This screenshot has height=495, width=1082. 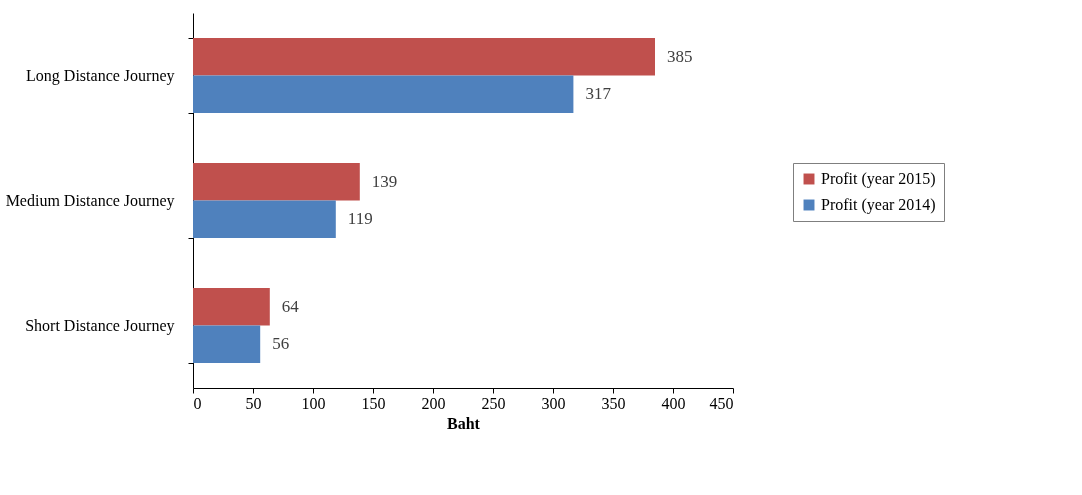 I want to click on legend-label: Profit (year 2014), so click(x=878, y=205).